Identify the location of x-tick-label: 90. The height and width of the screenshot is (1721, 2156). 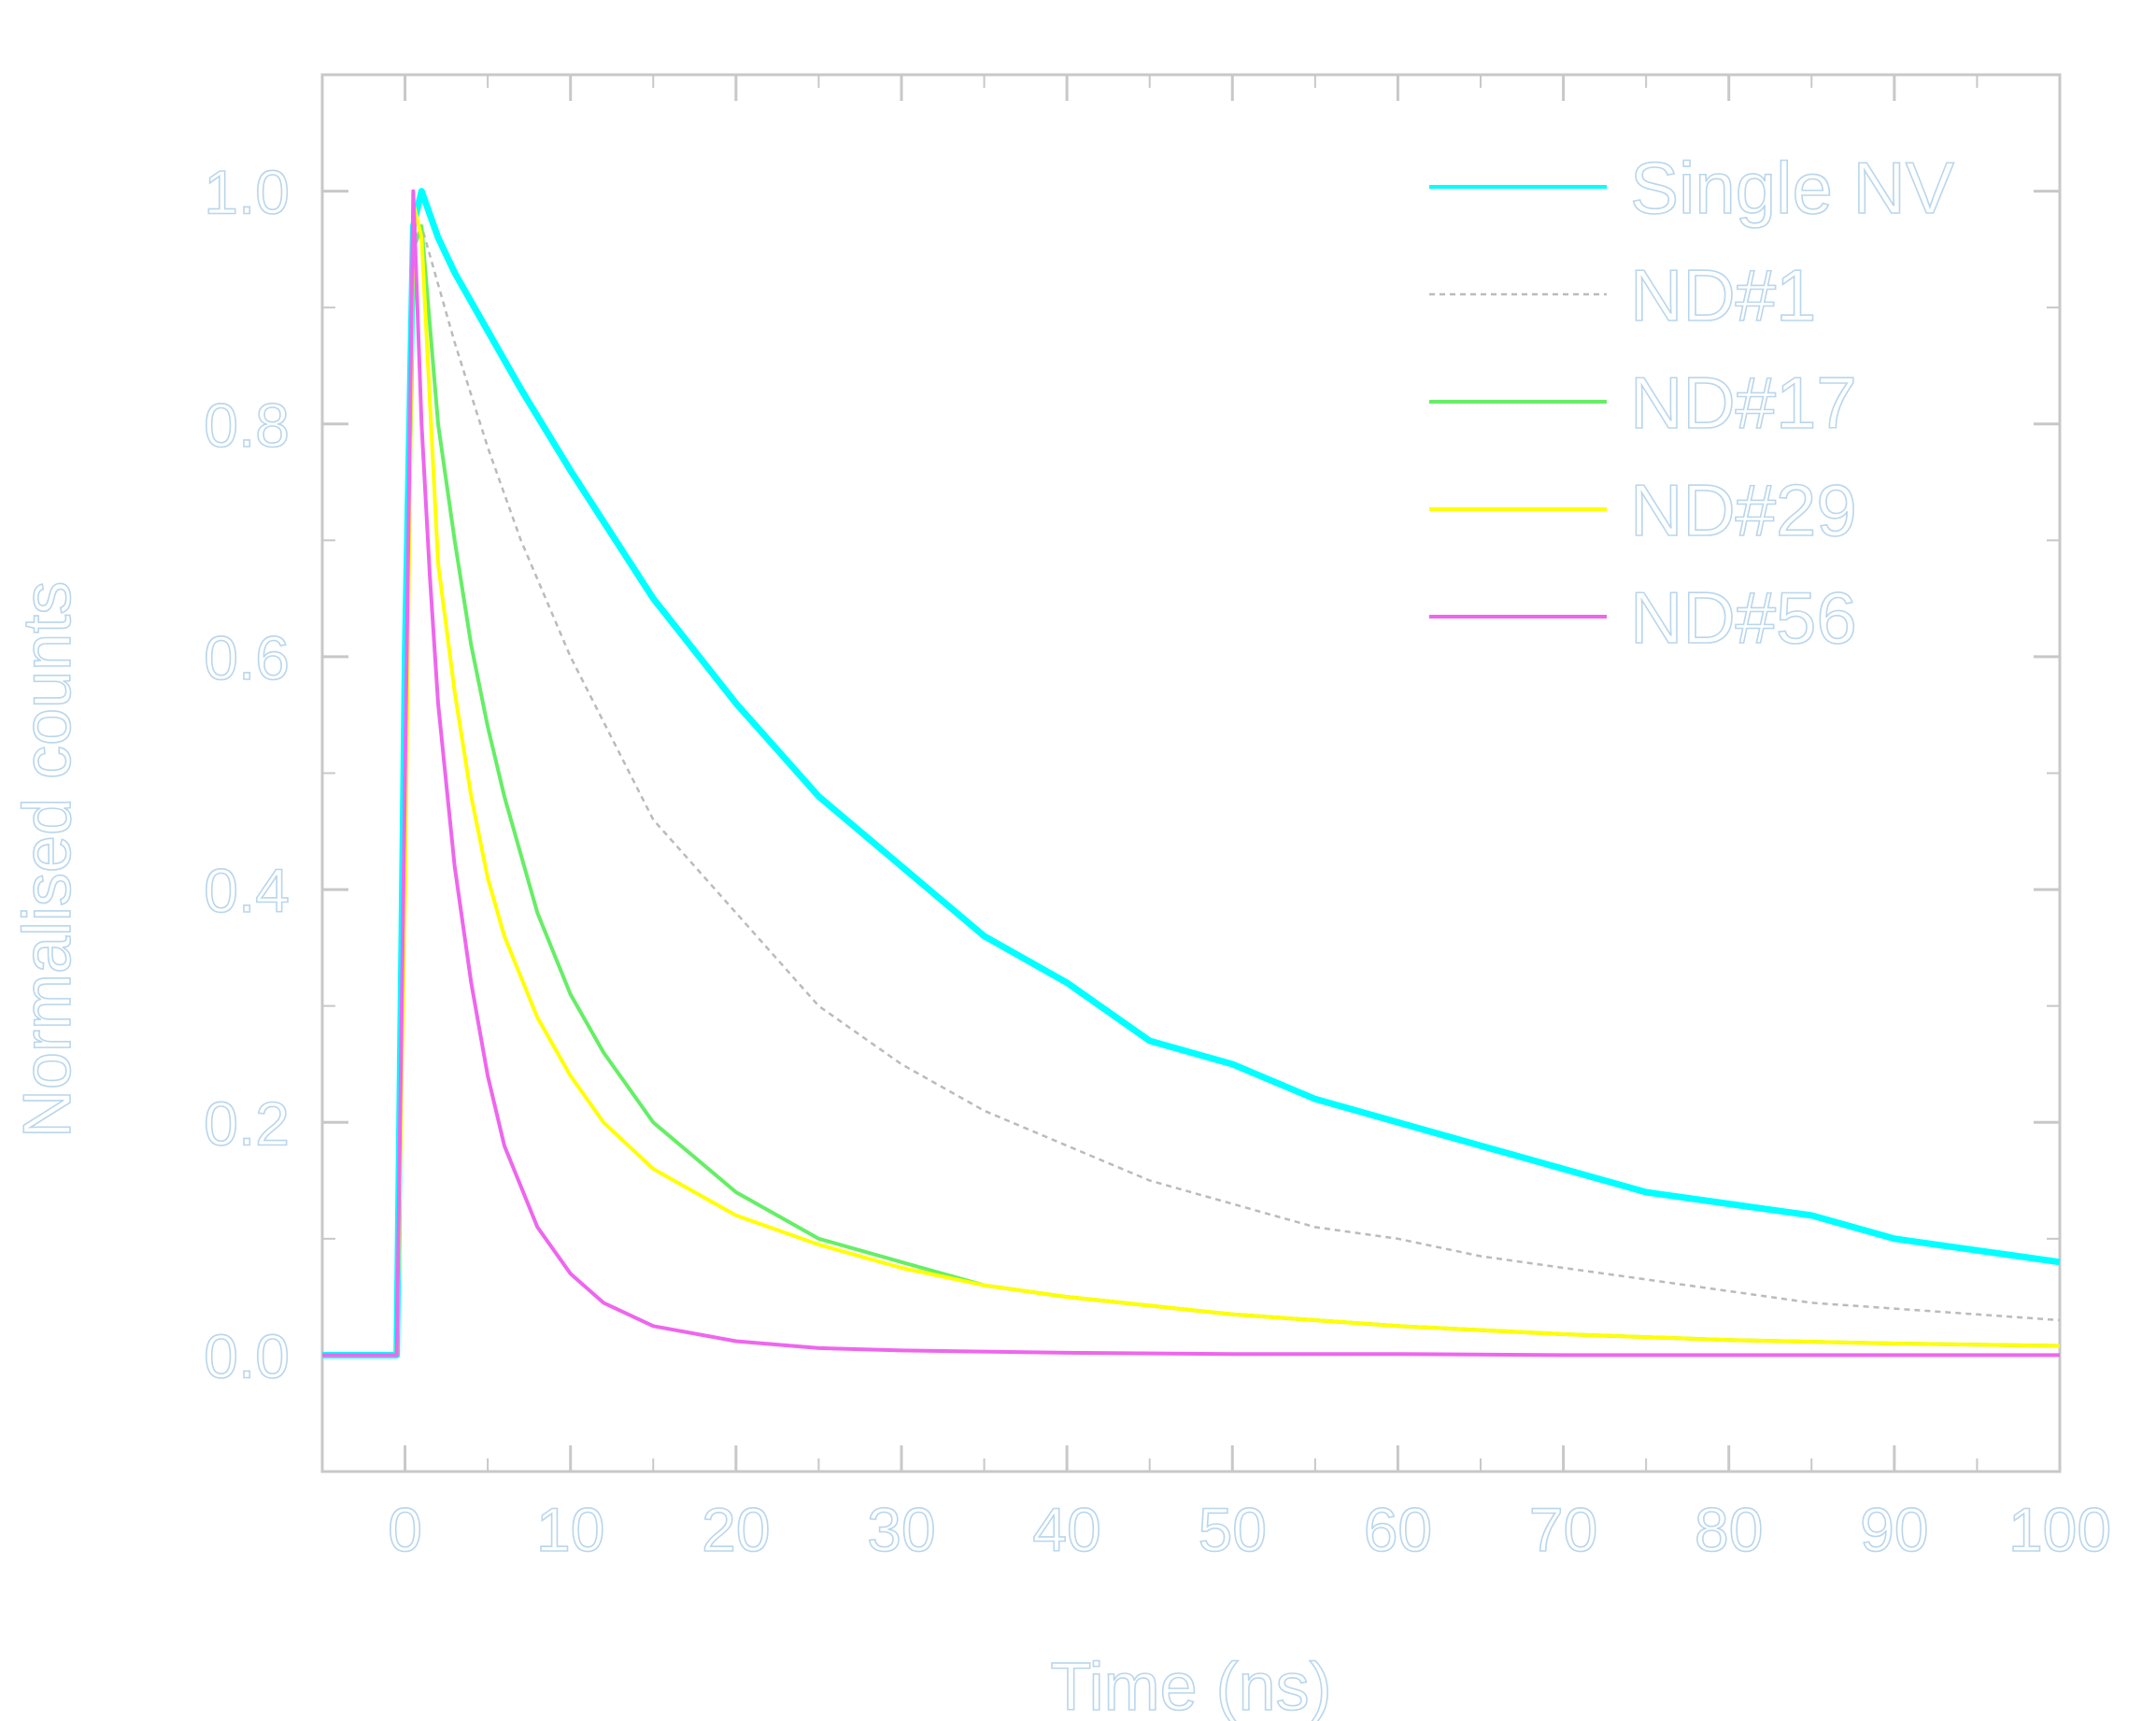
(1894, 1529).